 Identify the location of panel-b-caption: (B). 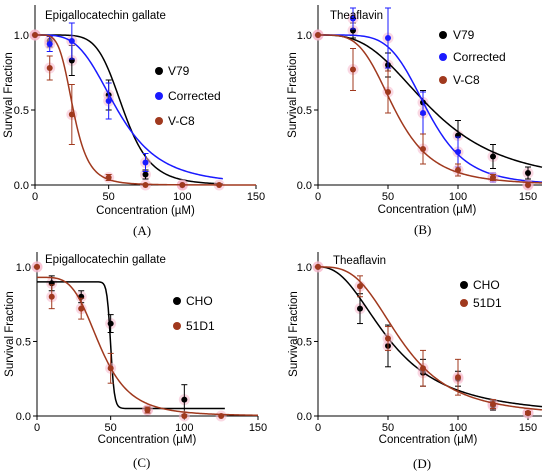
(422, 229).